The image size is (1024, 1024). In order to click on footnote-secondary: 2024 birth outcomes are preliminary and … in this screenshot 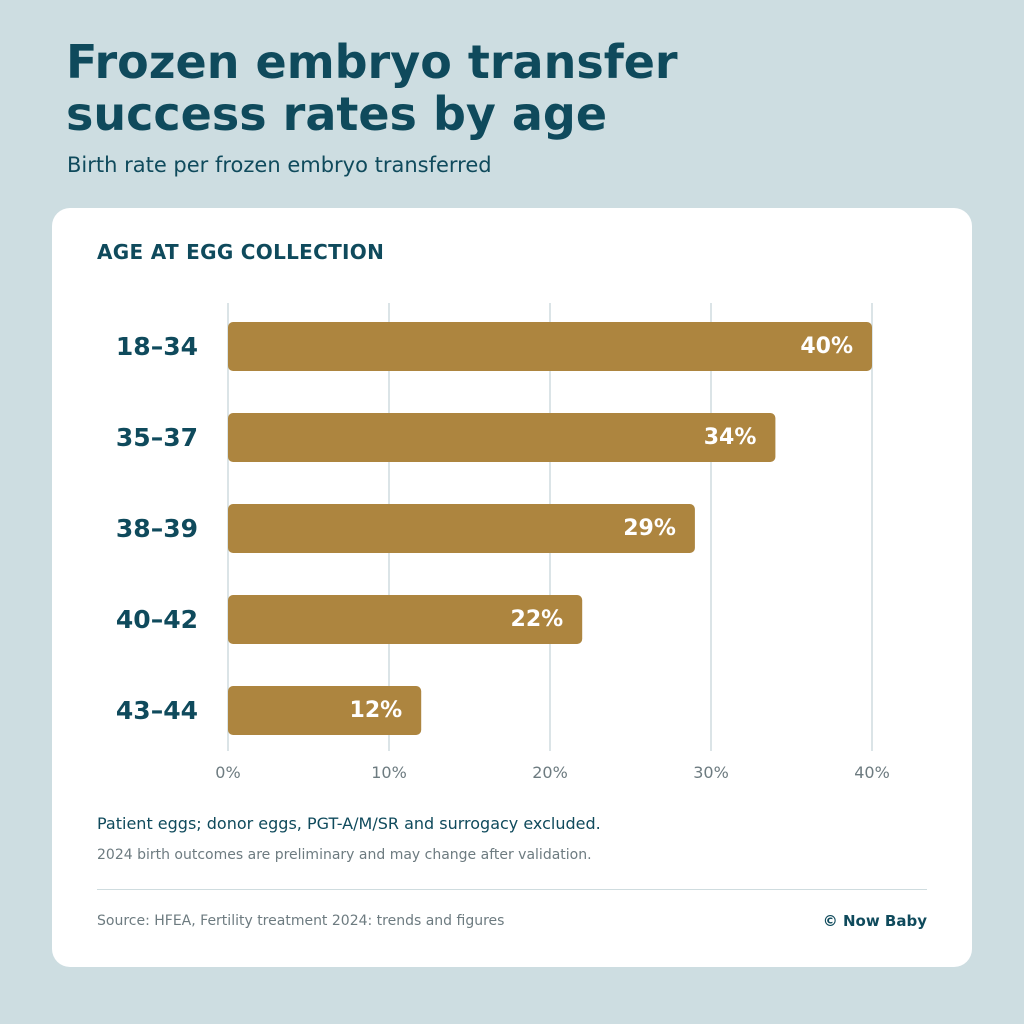, I will do `click(344, 855)`.